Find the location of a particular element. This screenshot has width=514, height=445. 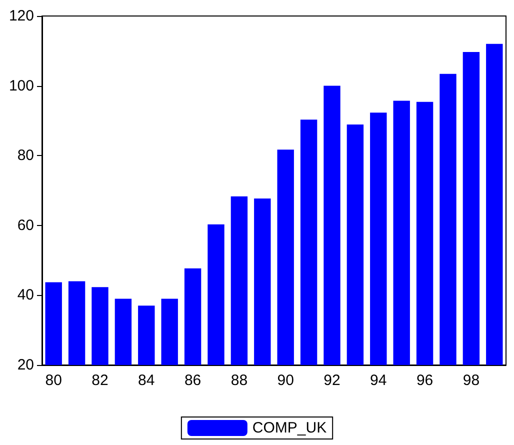

x-tick-label: 88 is located at coordinates (239, 380).